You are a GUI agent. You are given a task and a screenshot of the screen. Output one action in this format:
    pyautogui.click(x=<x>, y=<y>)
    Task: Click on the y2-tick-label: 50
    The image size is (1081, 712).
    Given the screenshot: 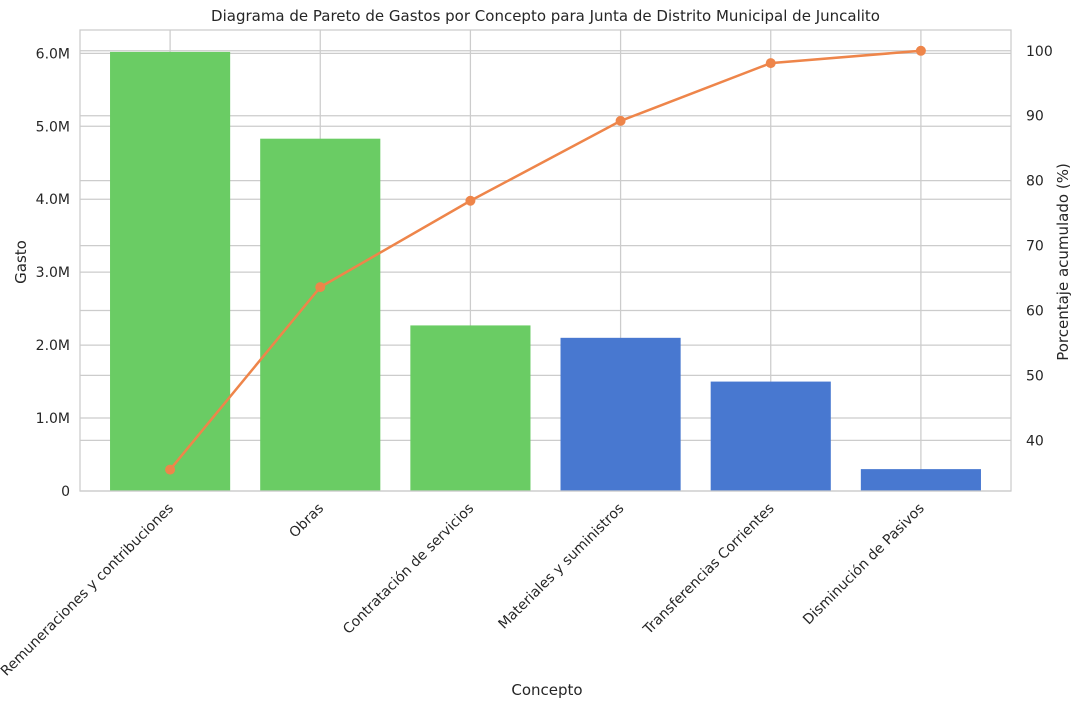 What is the action you would take?
    pyautogui.click(x=1035, y=376)
    